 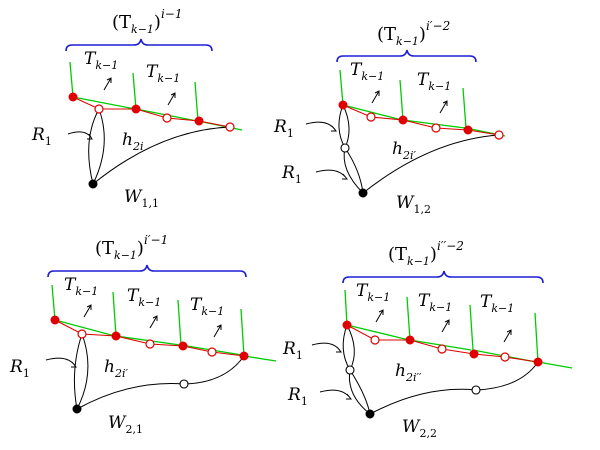 I want to click on brace-label-w12: (Tk−1)i′−2, so click(x=413, y=33).